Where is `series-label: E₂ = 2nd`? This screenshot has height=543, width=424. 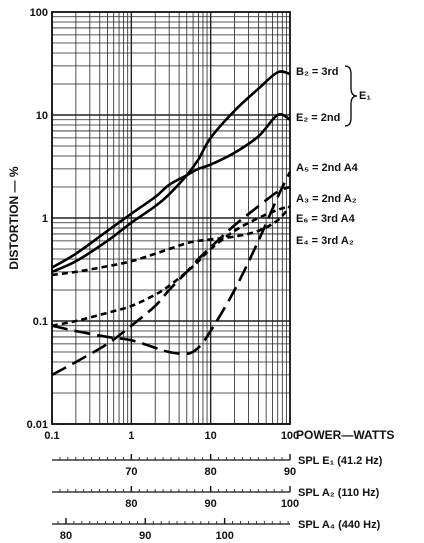 series-label: E₂ = 2nd is located at coordinates (318, 118).